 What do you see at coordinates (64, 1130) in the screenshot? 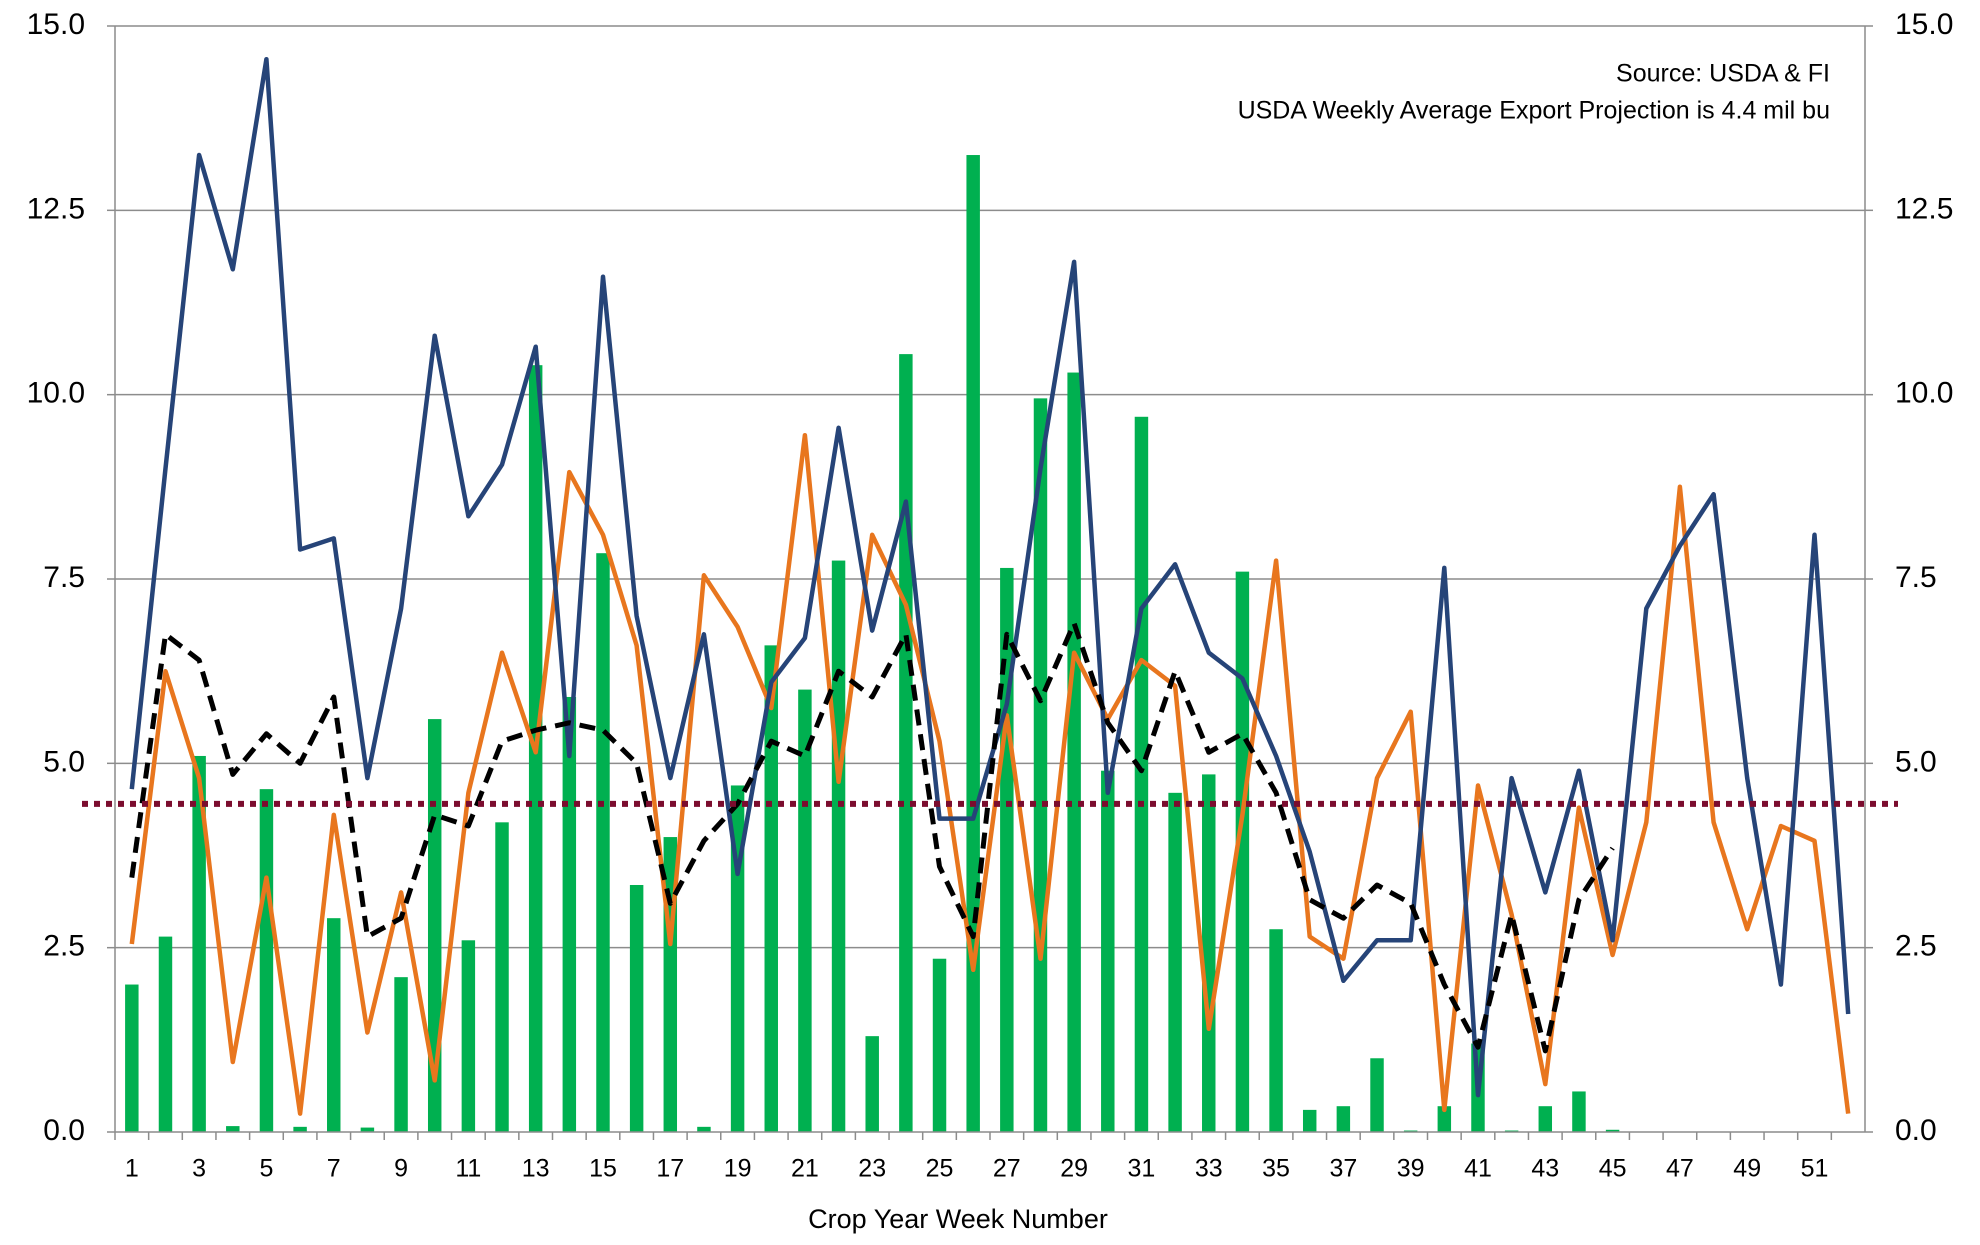
I see `y-tick-label: 0.0` at bounding box center [64, 1130].